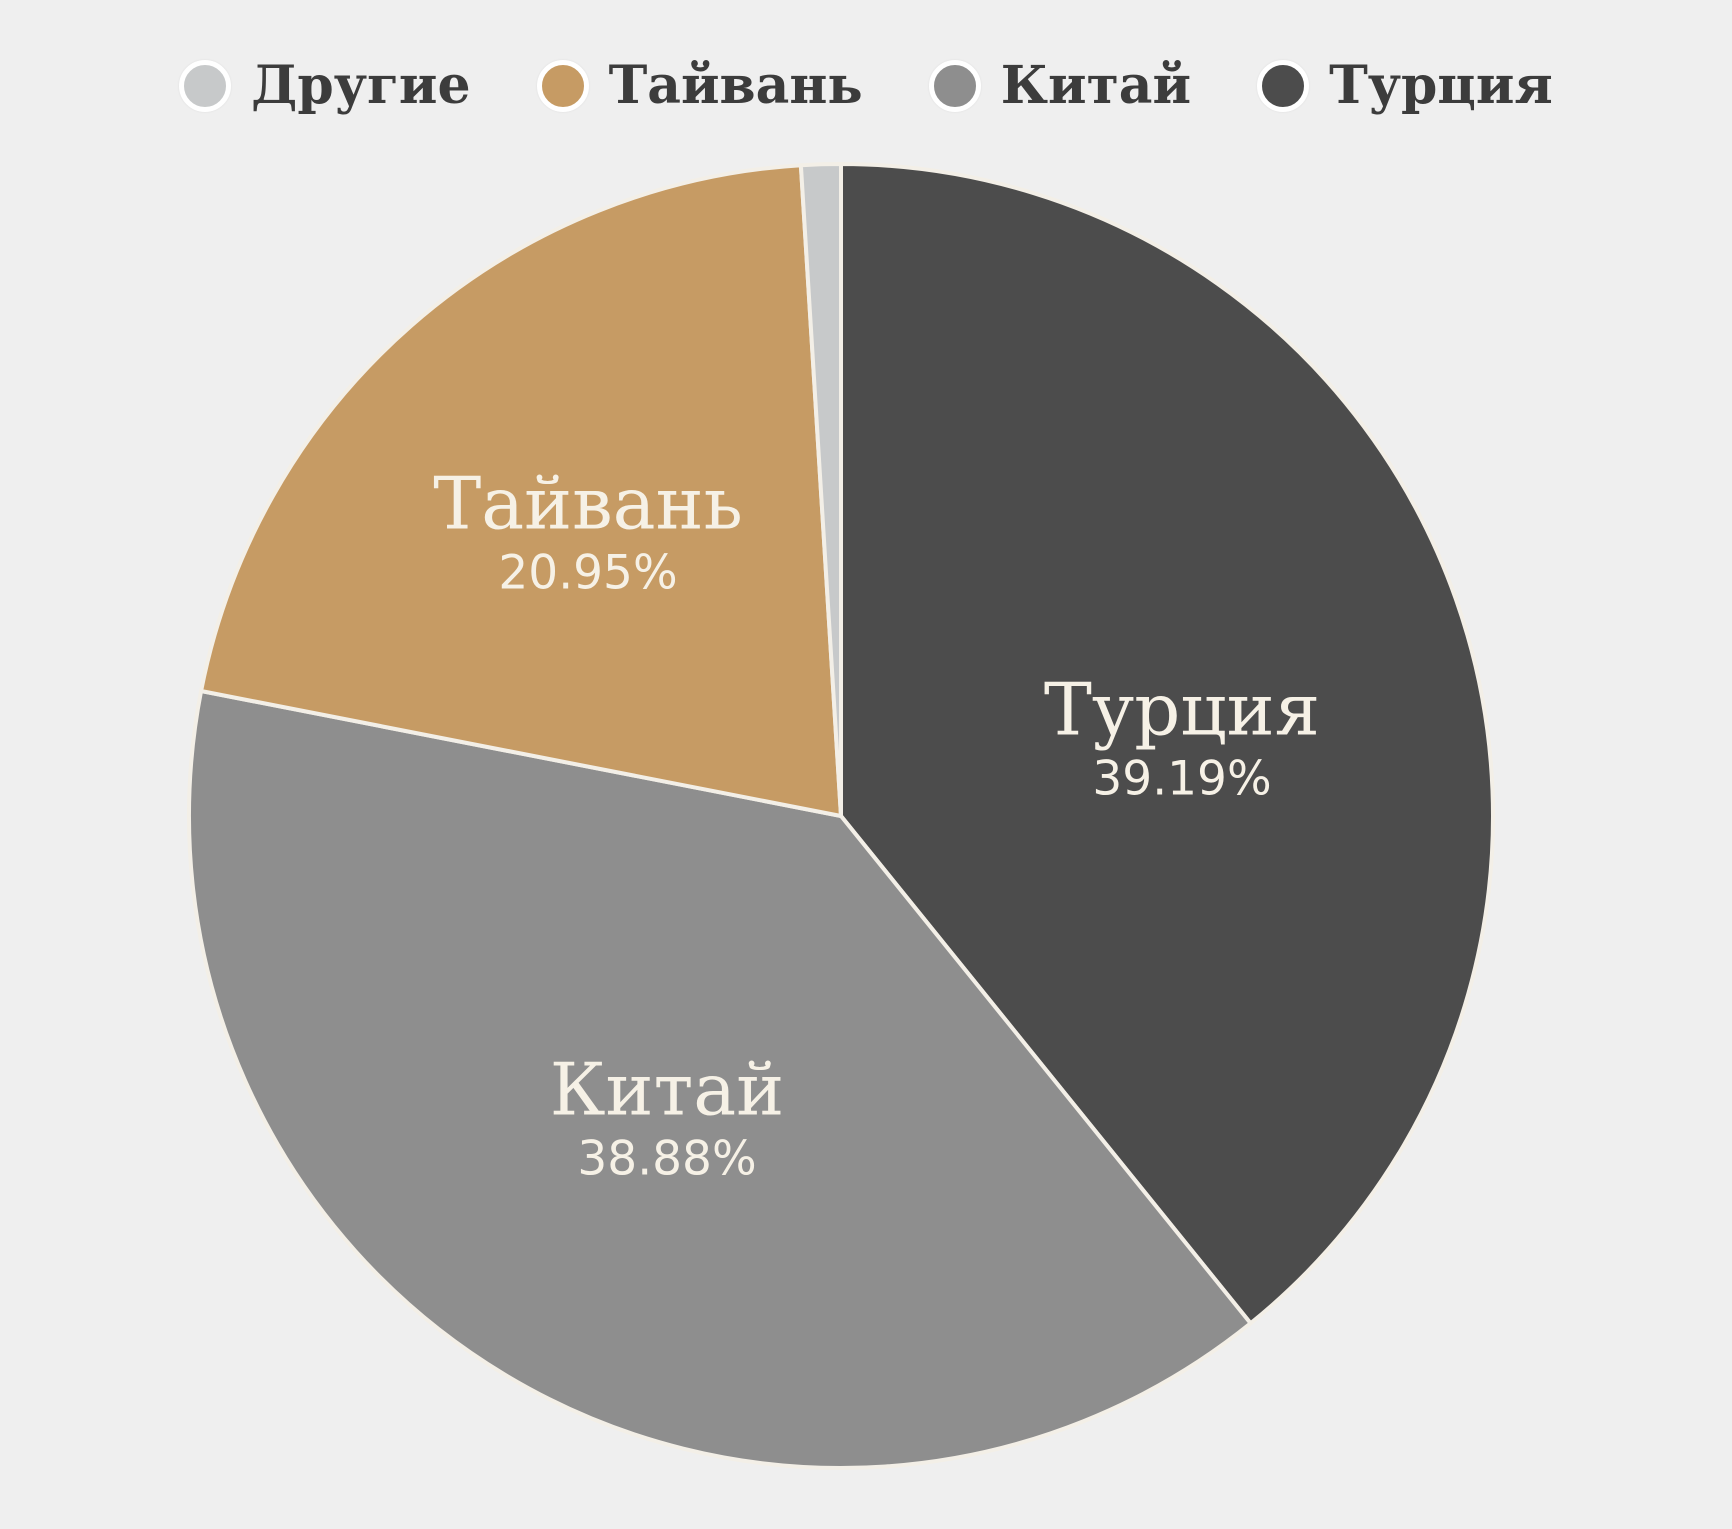 The width and height of the screenshot is (1732, 1529). Describe the element at coordinates (735, 85) in the screenshot. I see `legend-label-taiwan: Тайвань` at that location.